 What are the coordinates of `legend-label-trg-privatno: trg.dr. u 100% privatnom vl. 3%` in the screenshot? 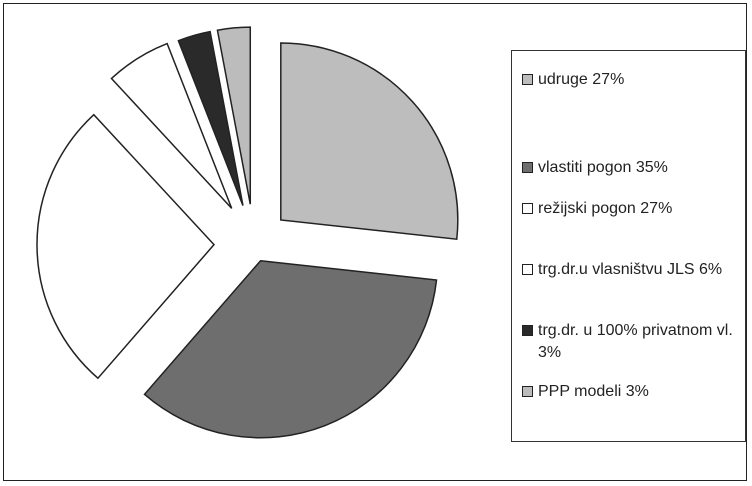 It's located at (635, 341).